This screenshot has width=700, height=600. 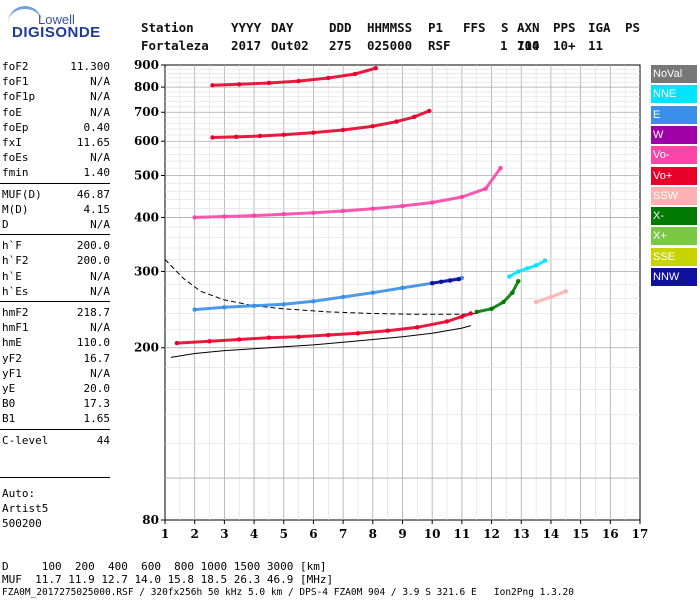 What do you see at coordinates (9, 419) in the screenshot?
I see `param-name: B1` at bounding box center [9, 419].